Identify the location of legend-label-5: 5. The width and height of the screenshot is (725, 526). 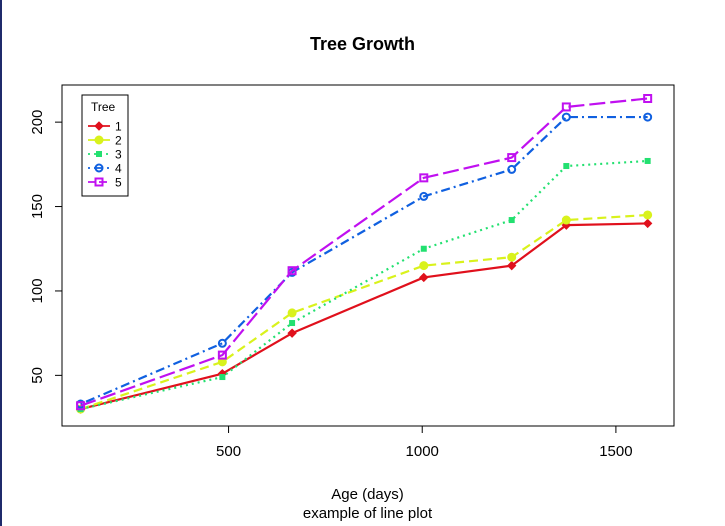
(118, 183).